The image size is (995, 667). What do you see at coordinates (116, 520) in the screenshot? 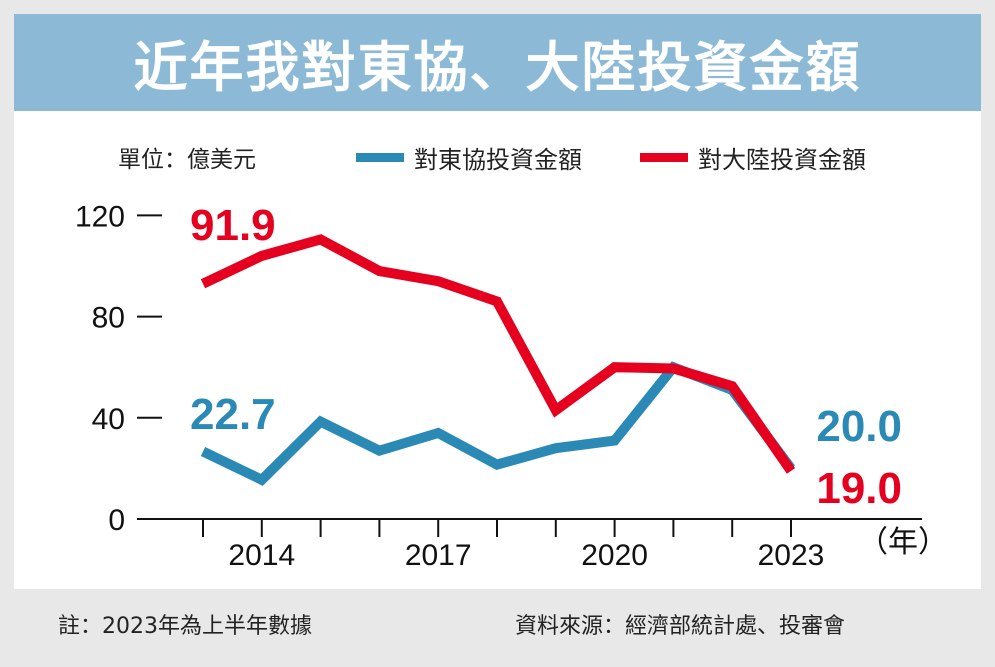
I see `y-tick-label: 0` at bounding box center [116, 520].